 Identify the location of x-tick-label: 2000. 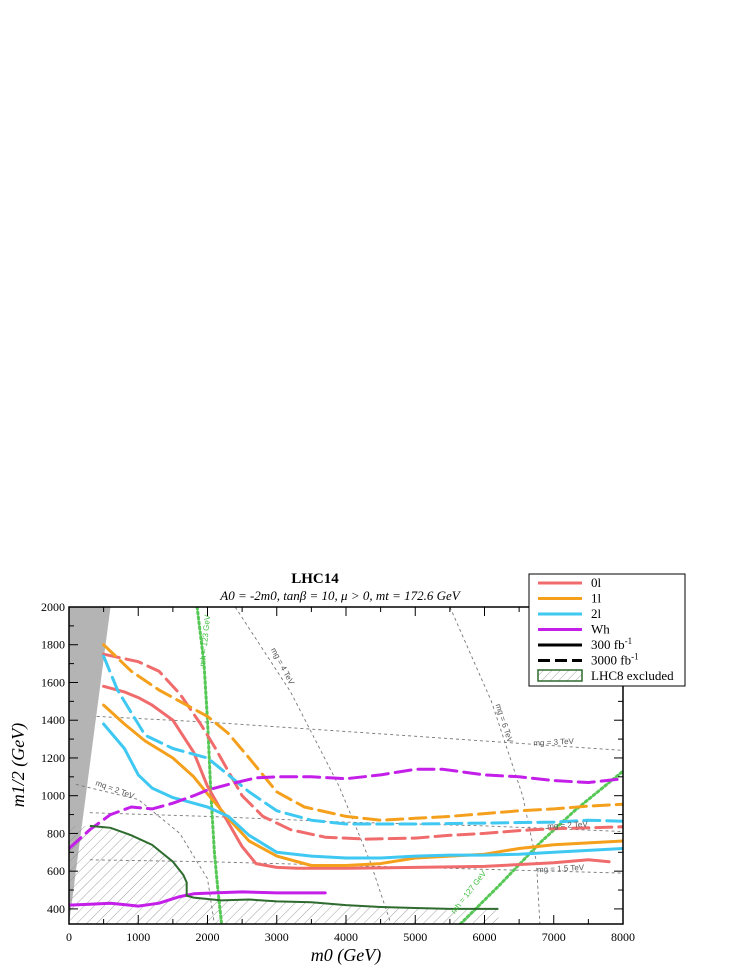
(208, 937).